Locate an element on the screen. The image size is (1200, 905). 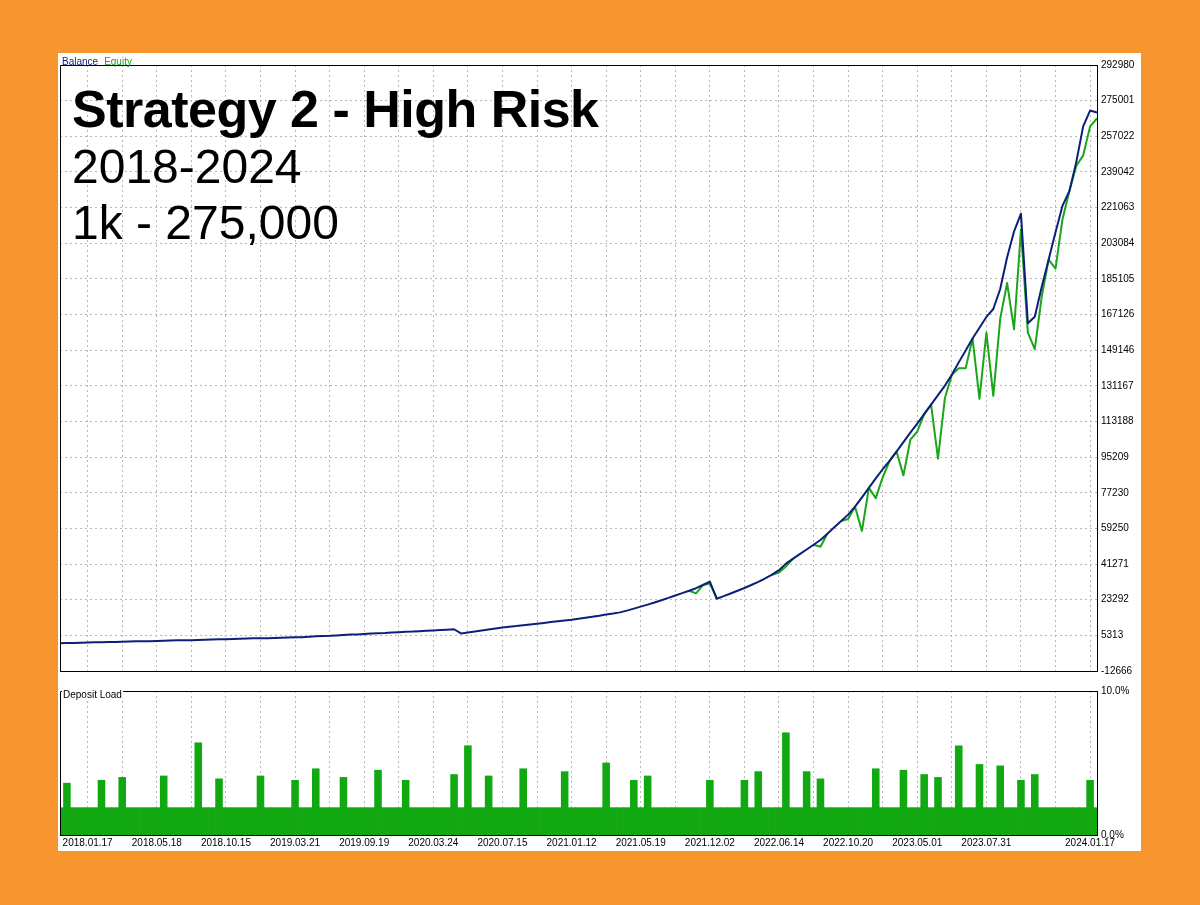
chart-title: Strategy 2 - High Risk is located at coordinates (335, 109).